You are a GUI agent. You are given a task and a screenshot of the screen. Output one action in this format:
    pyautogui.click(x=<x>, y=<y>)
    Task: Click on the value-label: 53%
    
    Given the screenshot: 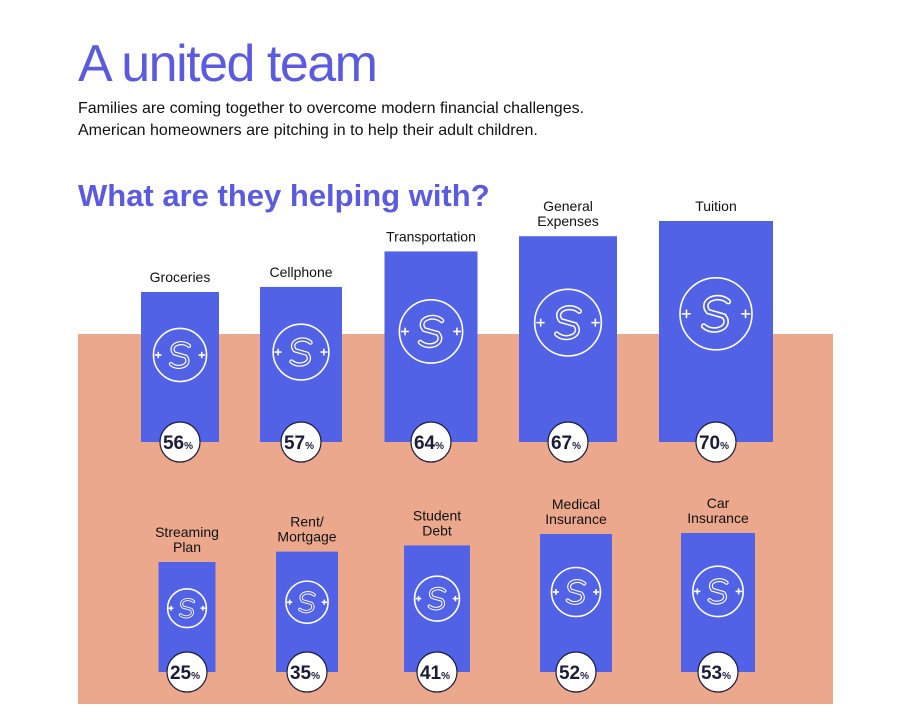 What is the action you would take?
    pyautogui.click(x=716, y=673)
    